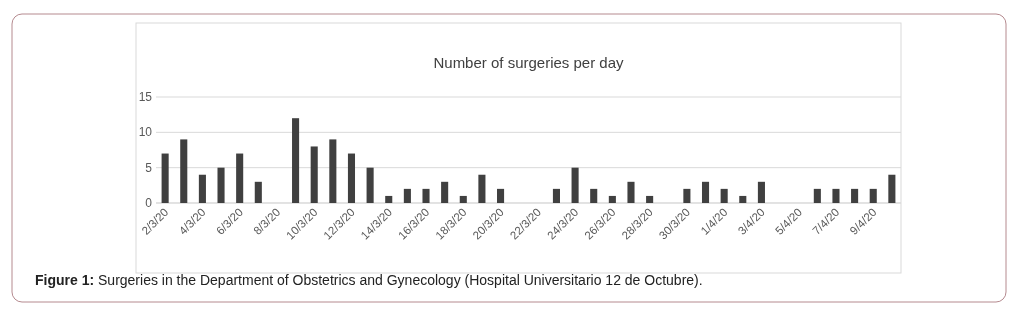 The height and width of the screenshot is (314, 1018). Describe the element at coordinates (369, 280) in the screenshot. I see `caption: Figure 1: Surgeries in the Department of Obstetrics and Gynecology (Hospital Universitario 12 de Octubre).` at that location.